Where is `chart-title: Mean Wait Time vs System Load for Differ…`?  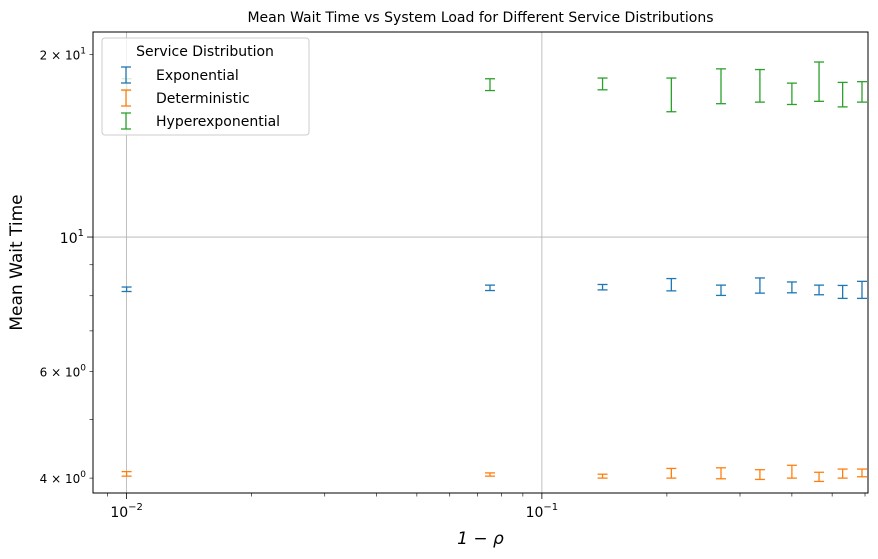 chart-title: Mean Wait Time vs System Load for Differ… is located at coordinates (480, 18).